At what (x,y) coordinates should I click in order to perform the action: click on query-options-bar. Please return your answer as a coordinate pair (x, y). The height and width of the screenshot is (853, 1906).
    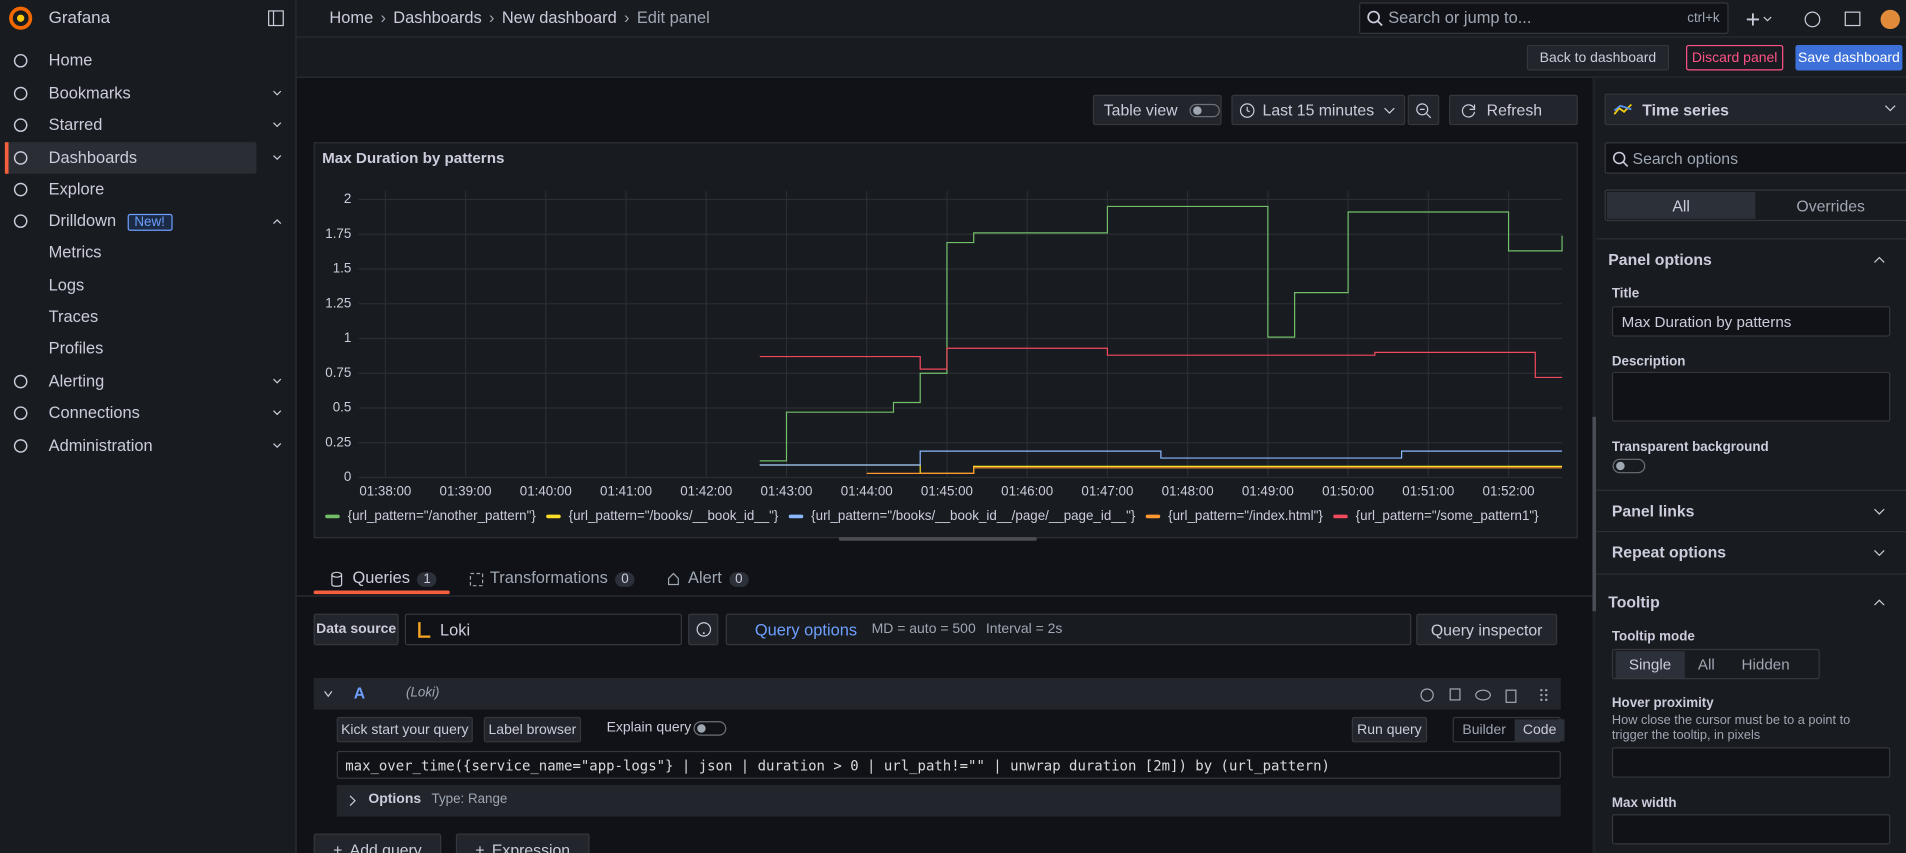
    Looking at the image, I should click on (1068, 629).